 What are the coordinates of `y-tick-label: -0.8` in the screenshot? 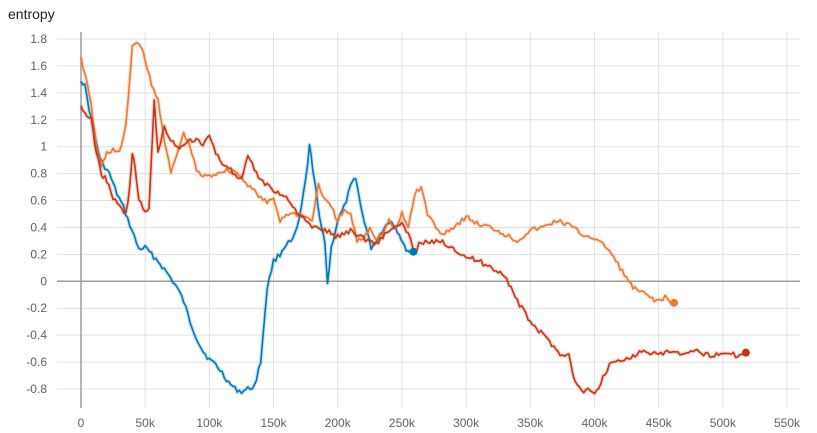 It's located at (36, 389).